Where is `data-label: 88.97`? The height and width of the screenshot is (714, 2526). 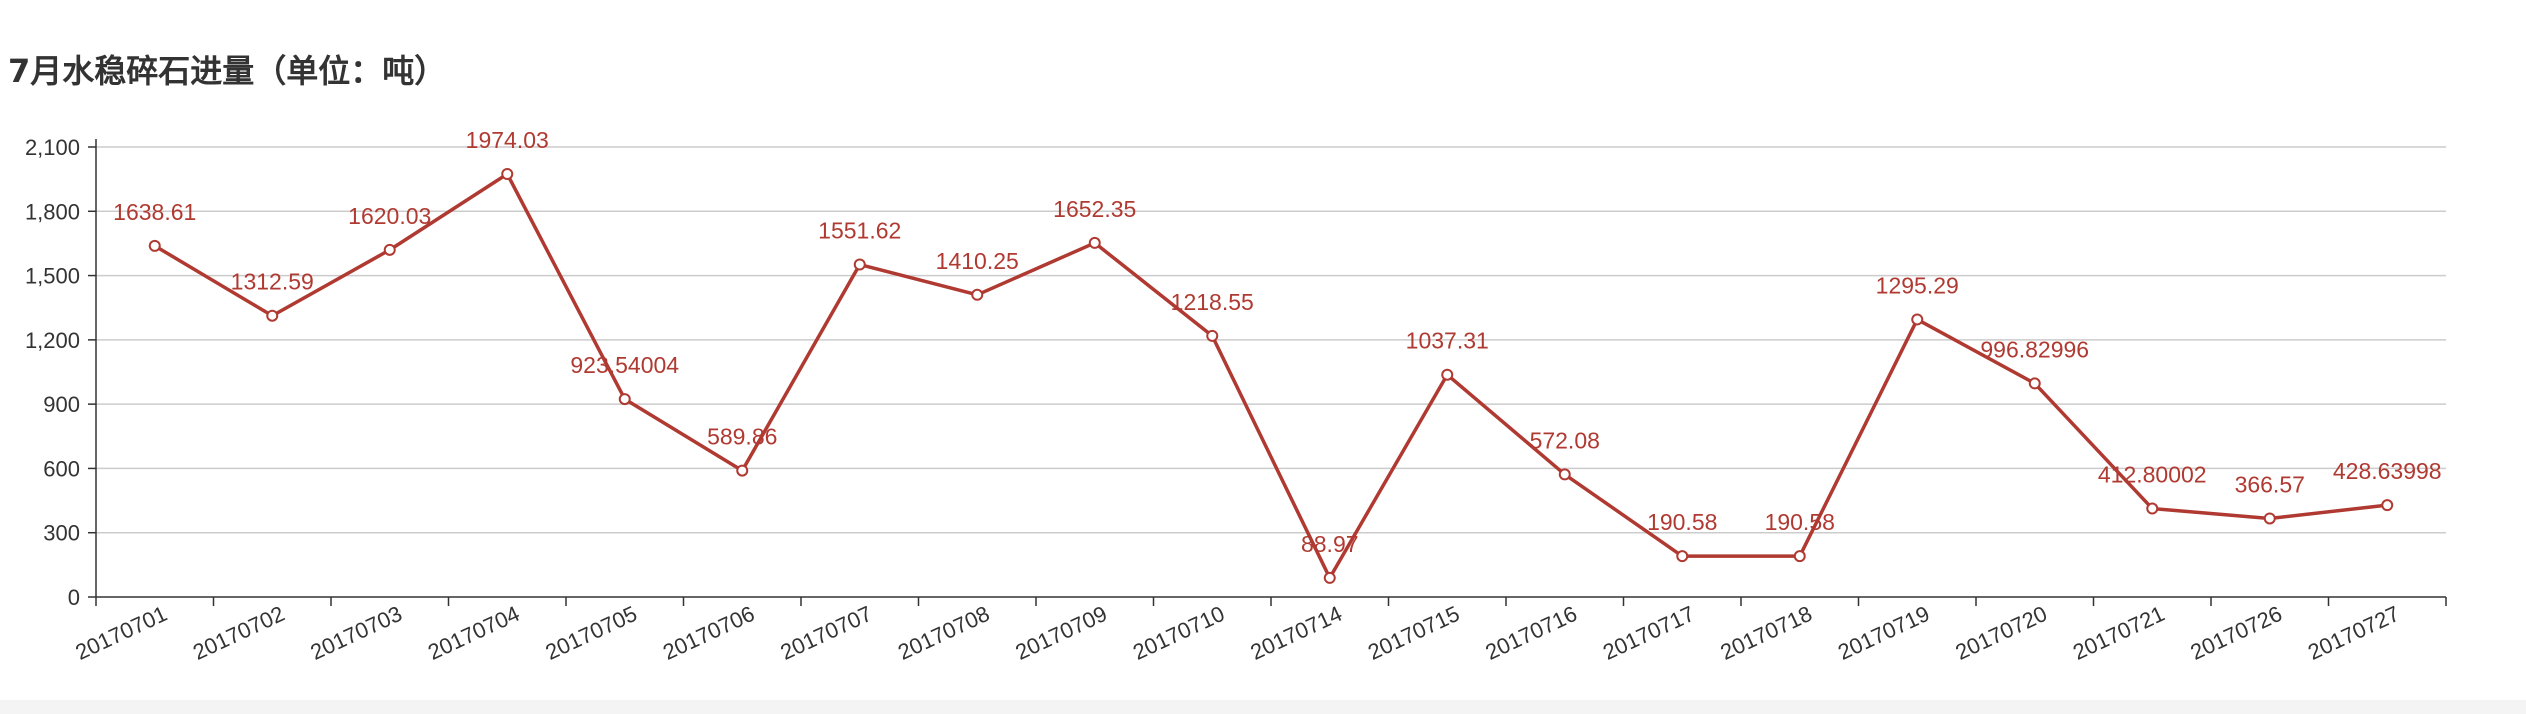 data-label: 88.97 is located at coordinates (1330, 544).